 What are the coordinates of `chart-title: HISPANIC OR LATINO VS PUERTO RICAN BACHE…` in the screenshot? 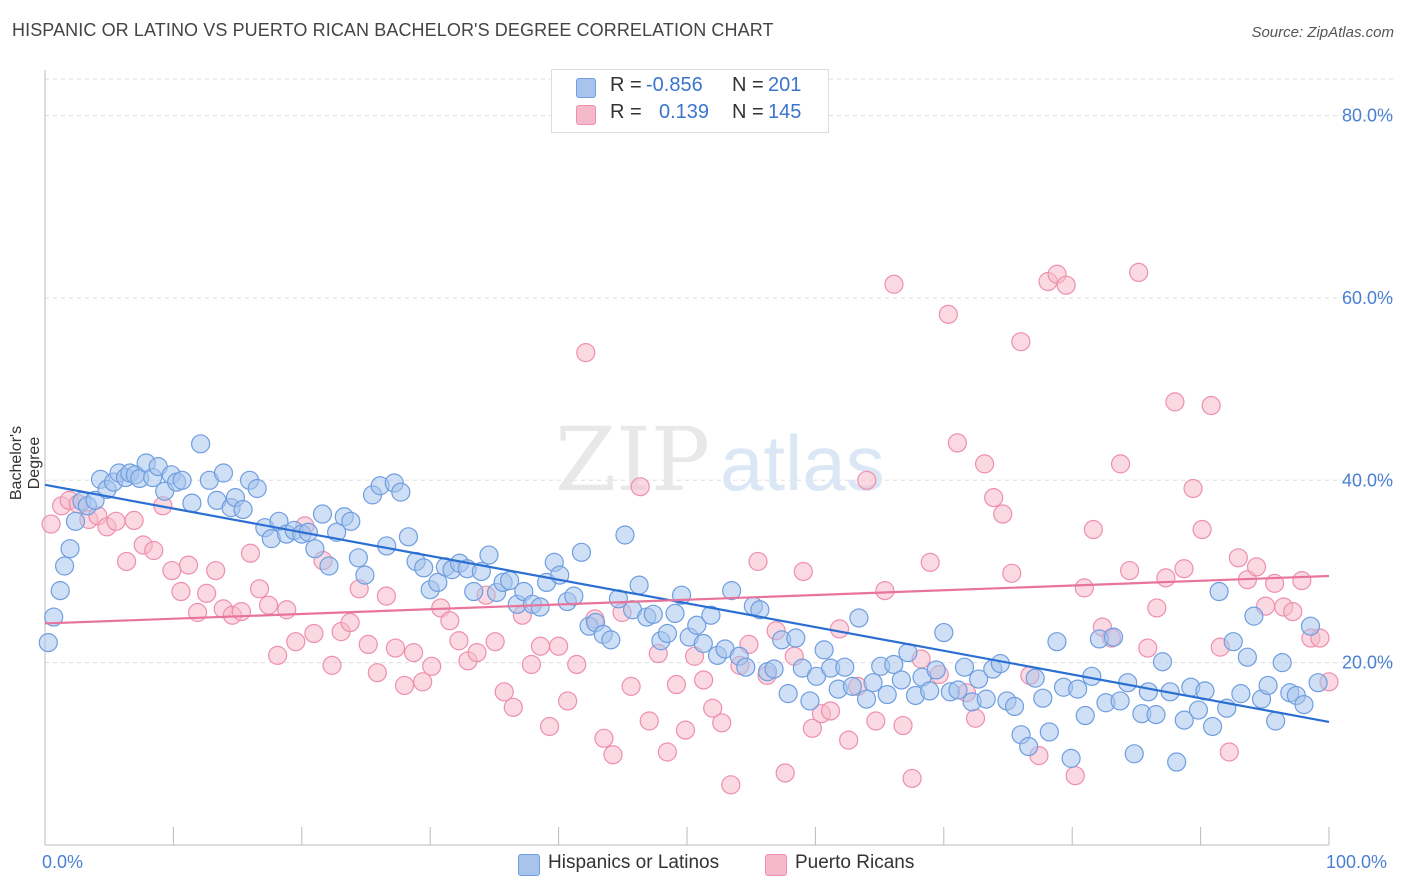 It's located at (393, 30).